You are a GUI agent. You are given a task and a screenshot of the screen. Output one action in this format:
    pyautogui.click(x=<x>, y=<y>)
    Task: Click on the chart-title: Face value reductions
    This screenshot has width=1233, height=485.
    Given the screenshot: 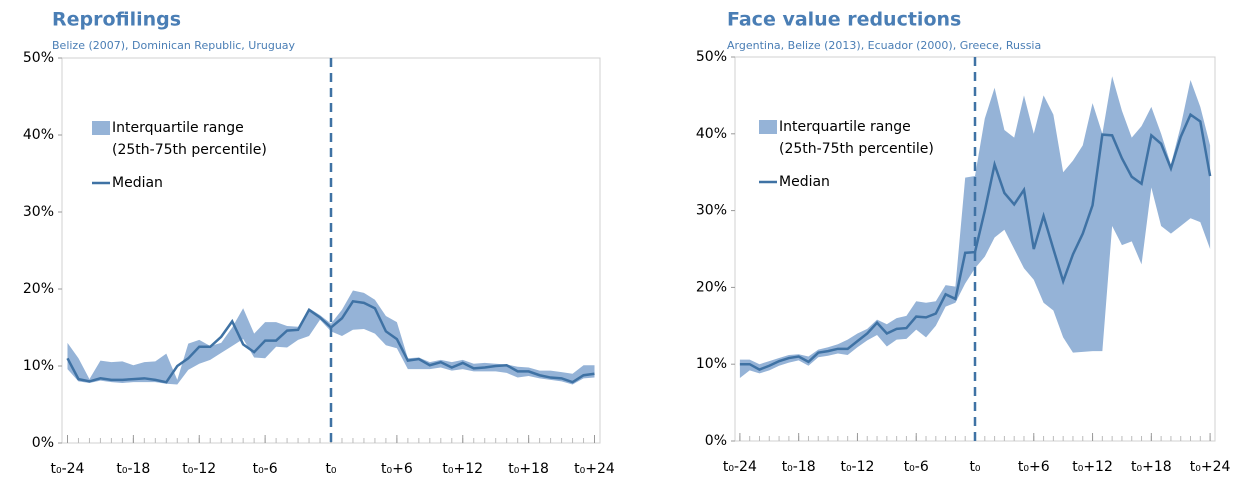 What is the action you would take?
    pyautogui.click(x=844, y=20)
    